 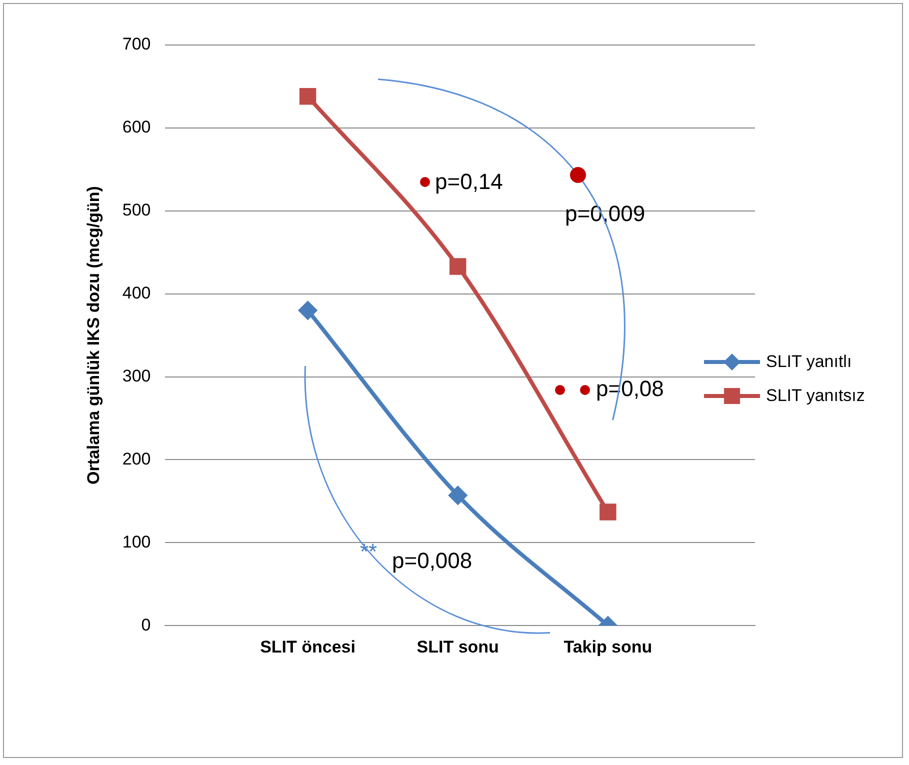 I want to click on legend-label: SLIT yanıtlı, so click(x=809, y=362).